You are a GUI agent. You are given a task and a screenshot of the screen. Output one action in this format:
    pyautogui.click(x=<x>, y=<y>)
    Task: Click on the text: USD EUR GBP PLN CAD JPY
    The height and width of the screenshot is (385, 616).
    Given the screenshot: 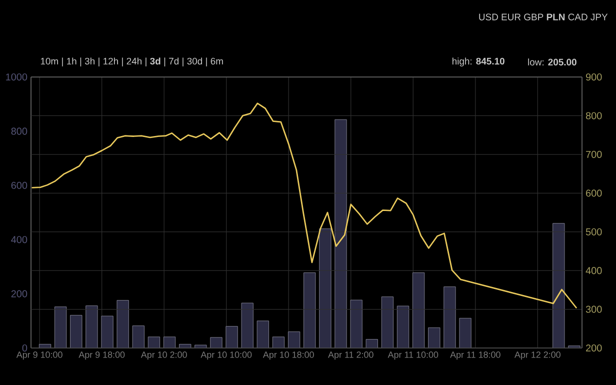 What is the action you would take?
    pyautogui.click(x=543, y=17)
    